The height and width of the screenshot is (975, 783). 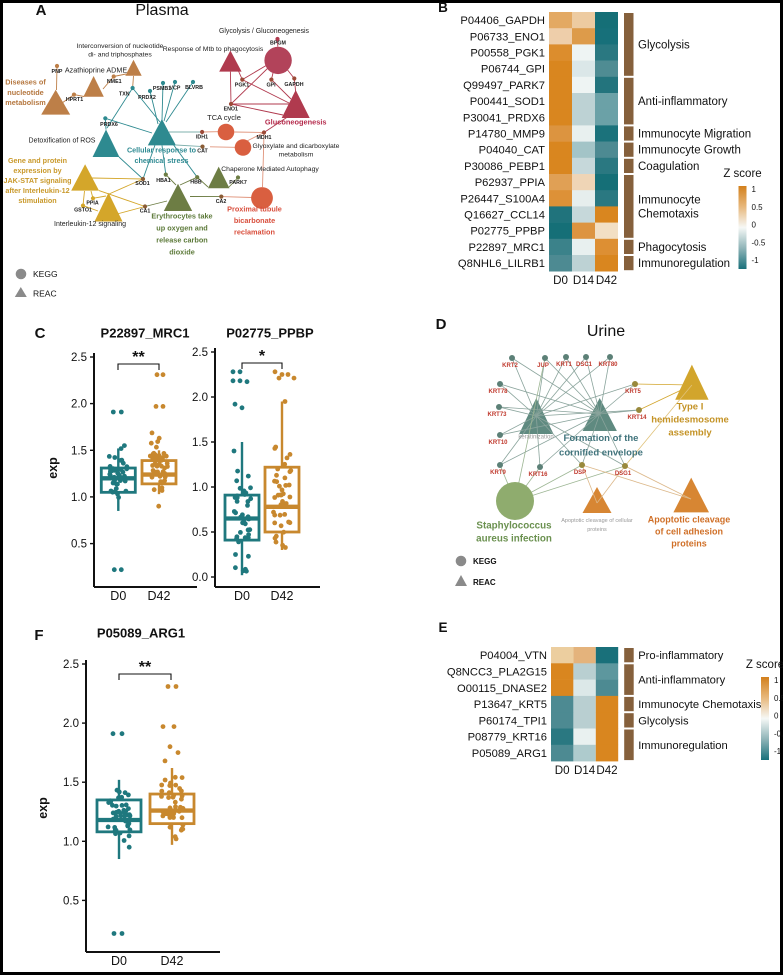 I want to click on svg-text: VCP, so click(x=175, y=89).